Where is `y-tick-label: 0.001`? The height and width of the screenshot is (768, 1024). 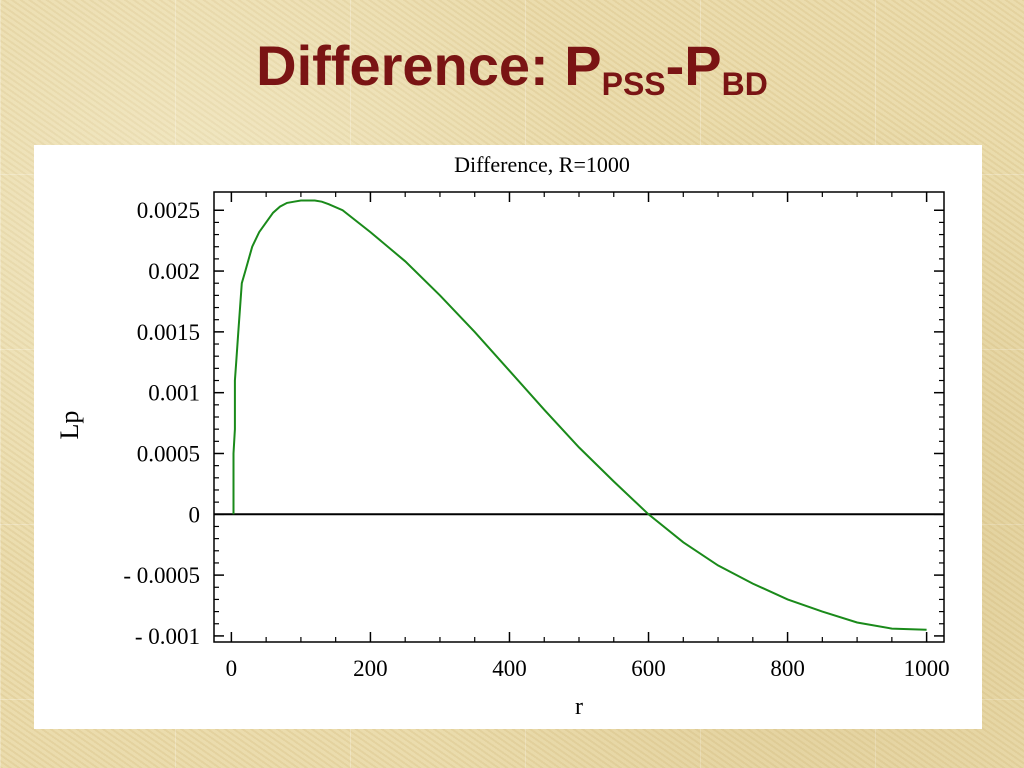
y-tick-label: 0.001 is located at coordinates (174, 393).